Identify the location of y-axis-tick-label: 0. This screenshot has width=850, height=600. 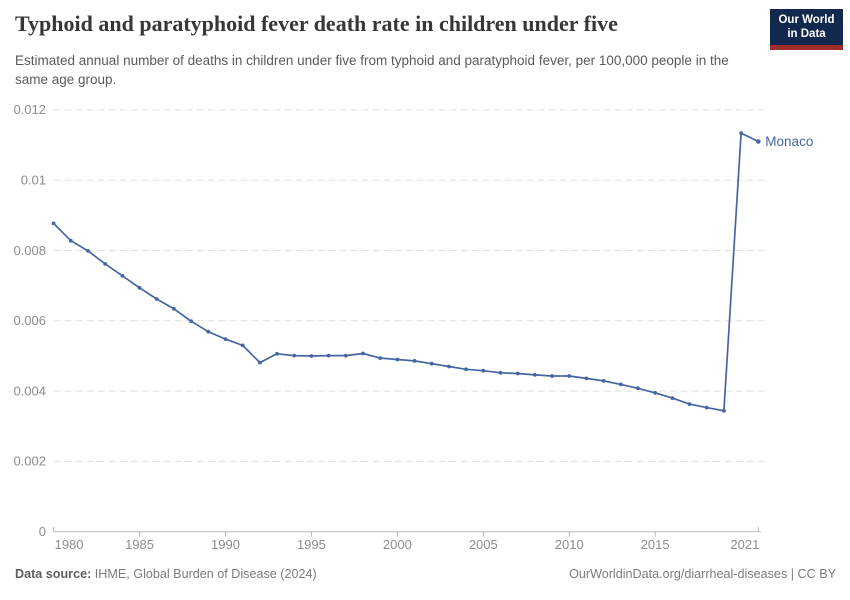
(42, 531).